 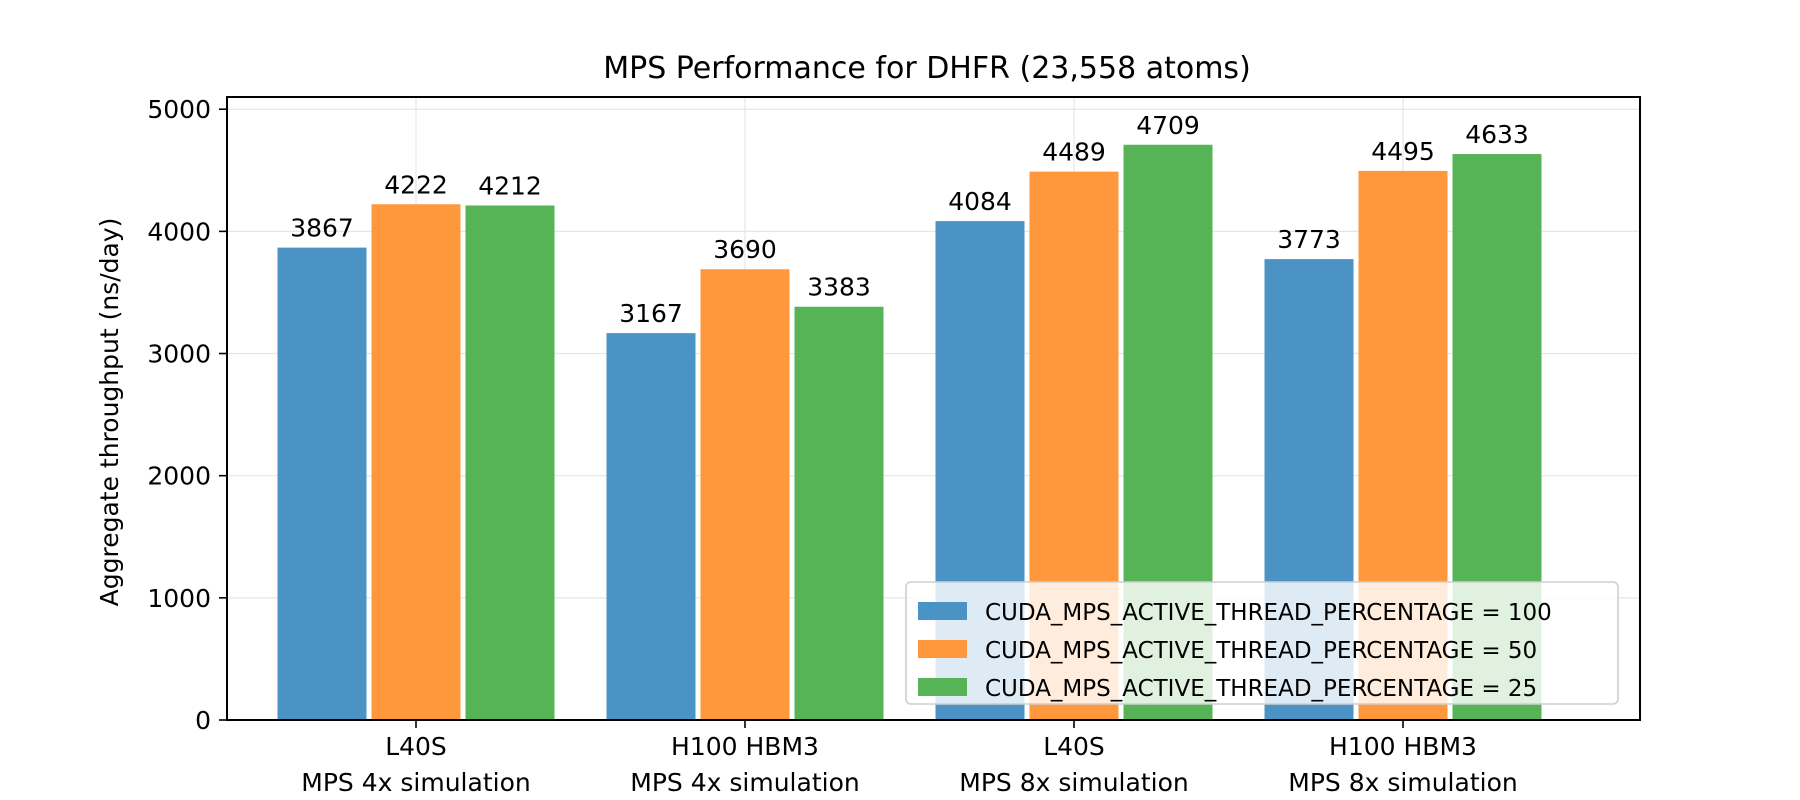 What do you see at coordinates (415, 764) in the screenshot?
I see `x-tick-label-0: L40S MPS 4x simulation` at bounding box center [415, 764].